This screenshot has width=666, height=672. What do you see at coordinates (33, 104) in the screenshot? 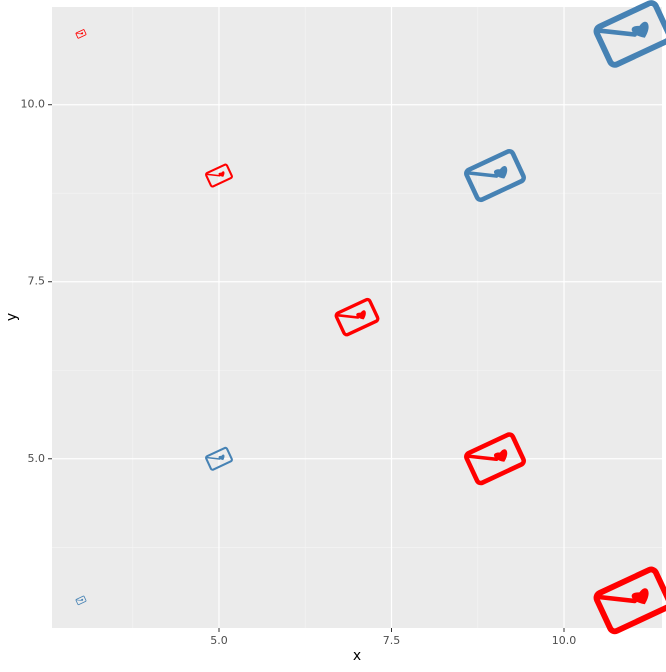
I see `y-tick-label: 10.0` at bounding box center [33, 104].